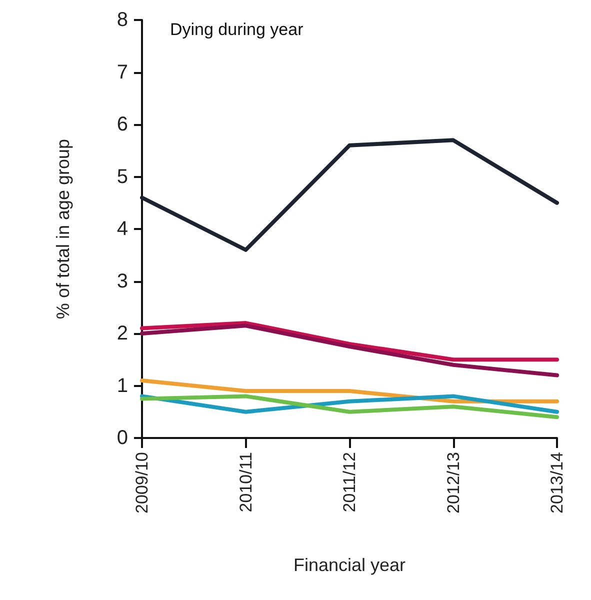 This screenshot has height=600, width=591. I want to click on y-tick-label: 0, so click(122, 438).